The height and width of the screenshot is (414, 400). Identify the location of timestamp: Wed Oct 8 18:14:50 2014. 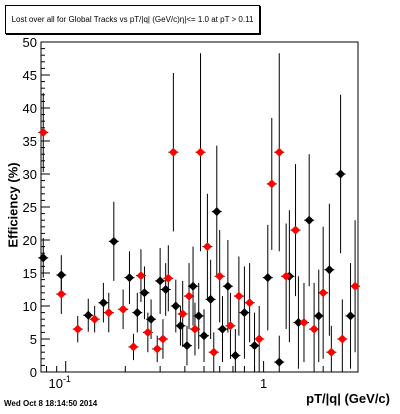
(51, 403).